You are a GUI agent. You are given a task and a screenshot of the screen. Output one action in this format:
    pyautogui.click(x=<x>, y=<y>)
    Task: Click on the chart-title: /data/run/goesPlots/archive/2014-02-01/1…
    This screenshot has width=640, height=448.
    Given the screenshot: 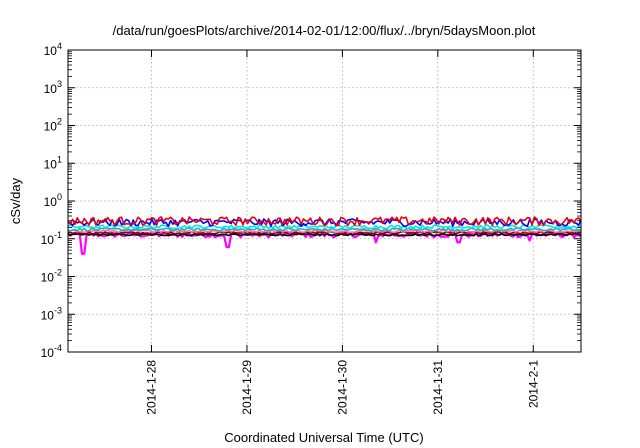 What is the action you would take?
    pyautogui.click(x=324, y=30)
    